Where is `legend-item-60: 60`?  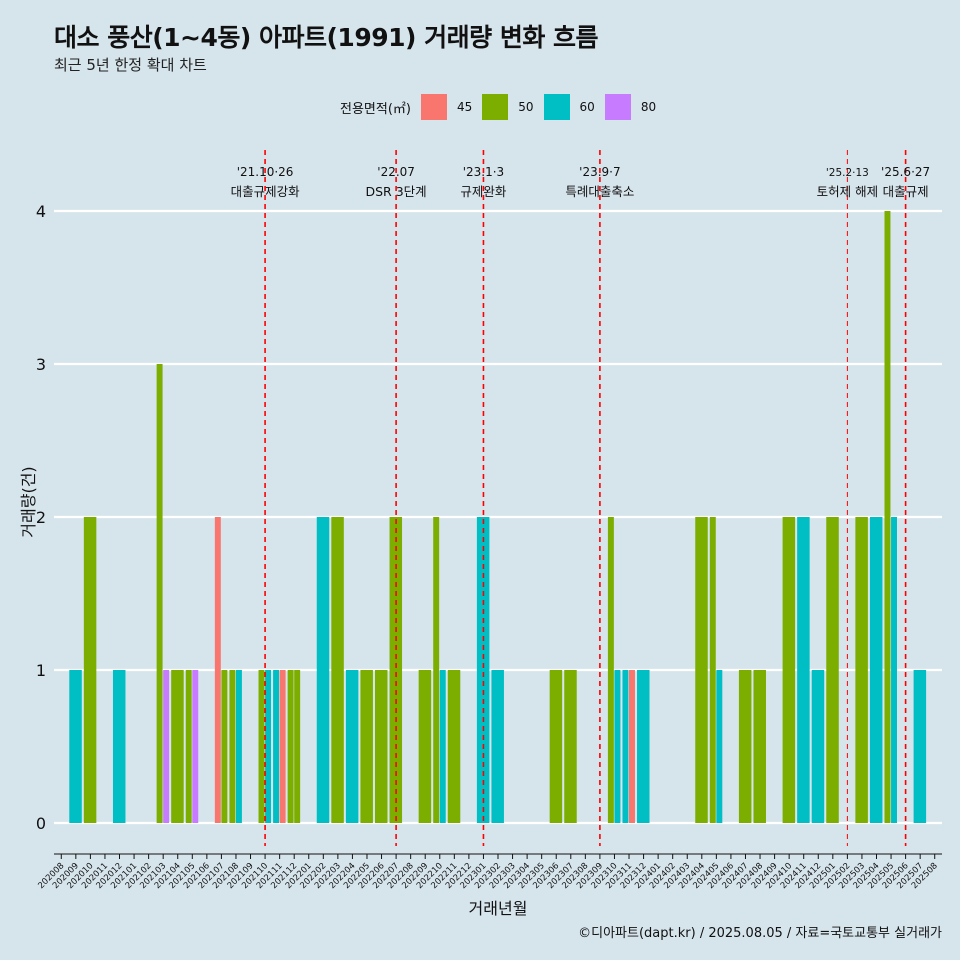 legend-item-60: 60 is located at coordinates (569, 107).